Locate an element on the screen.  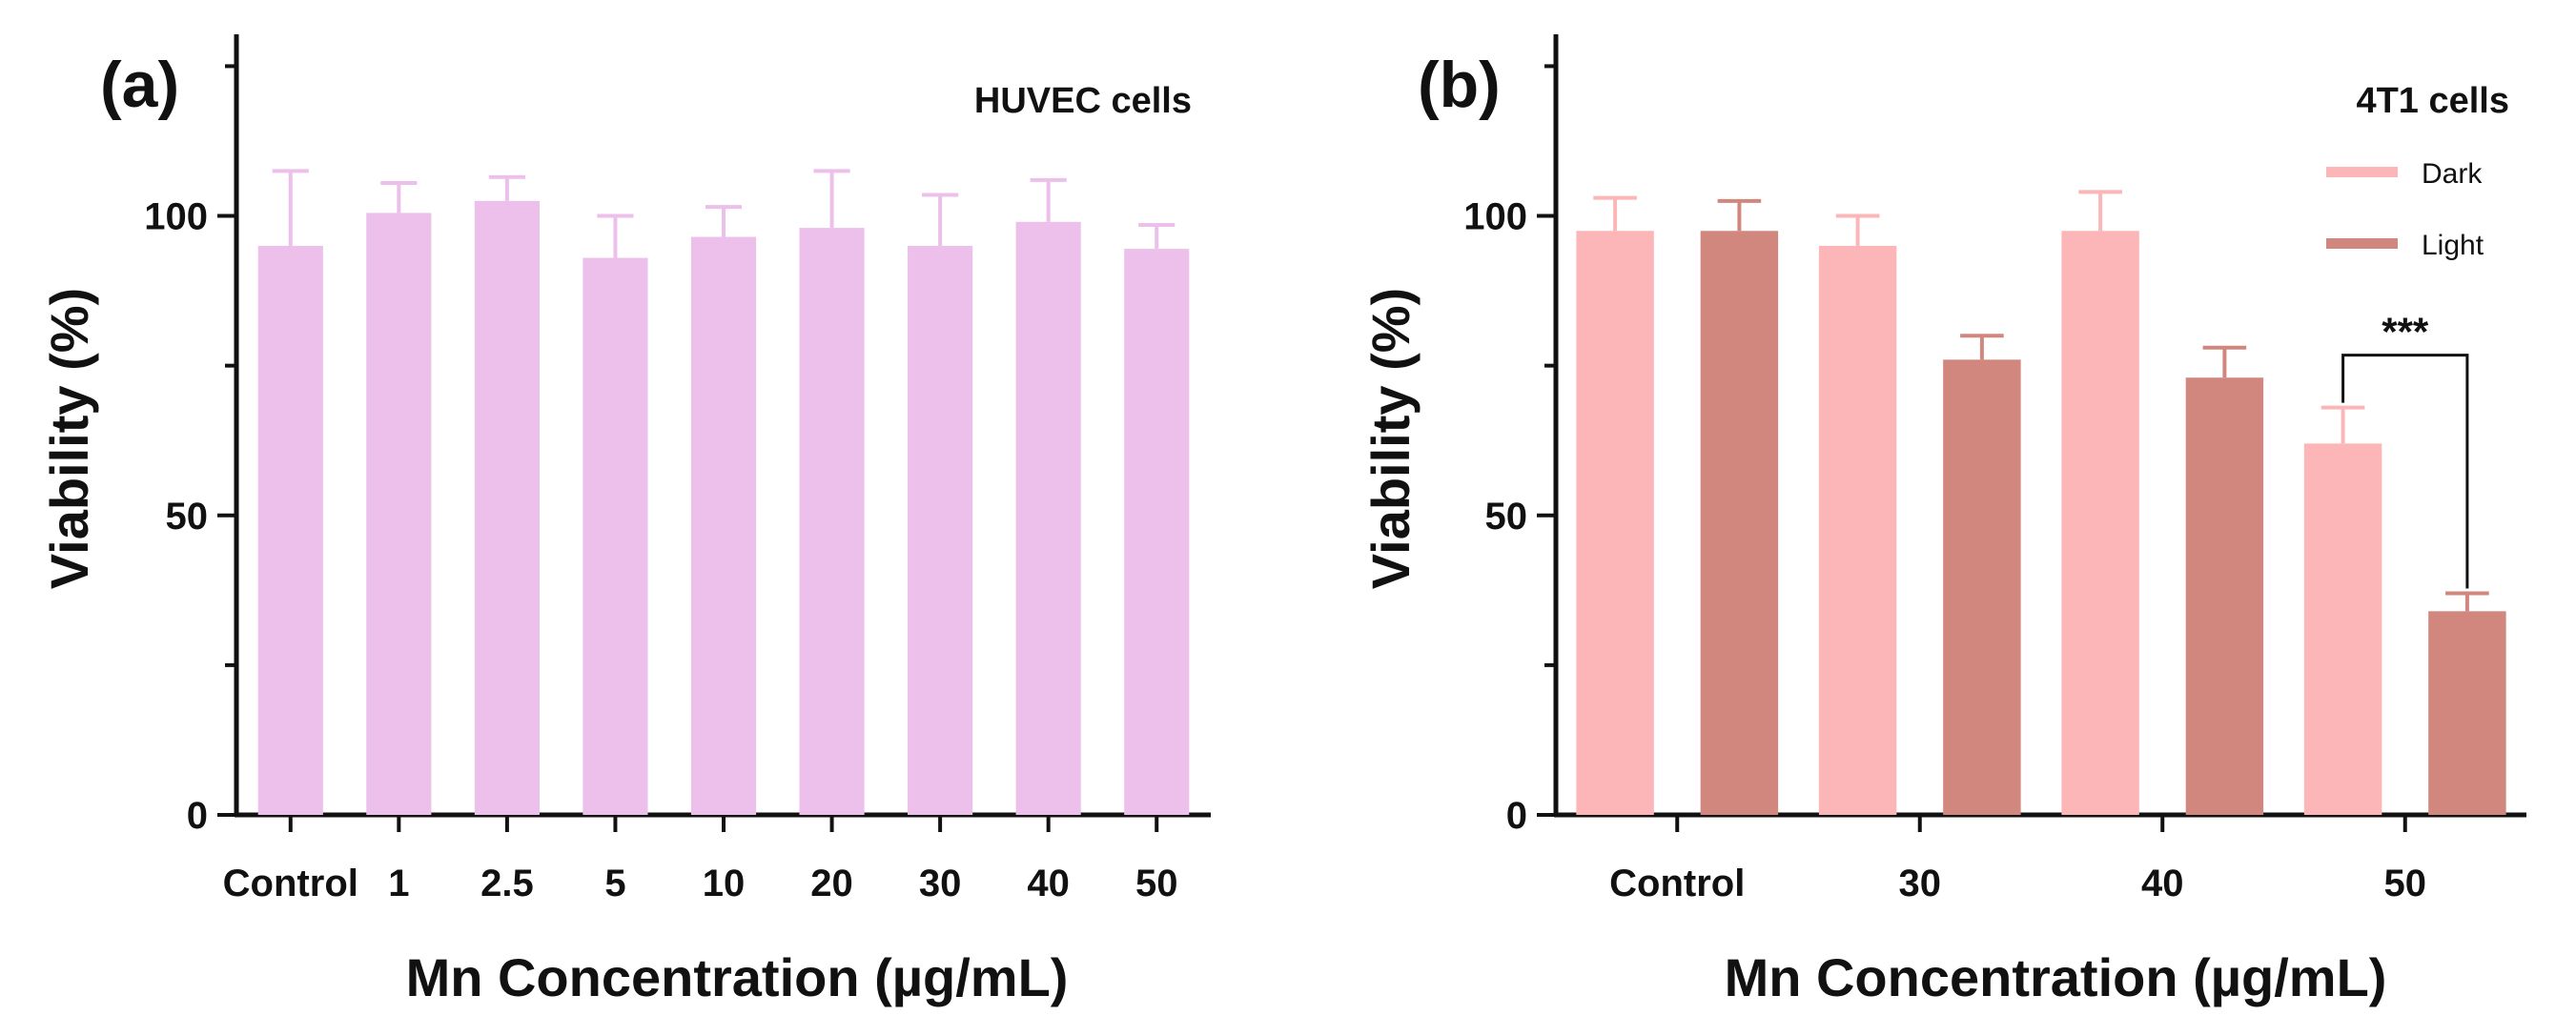
x-tick-label-b-control: Control is located at coordinates (1677, 883).